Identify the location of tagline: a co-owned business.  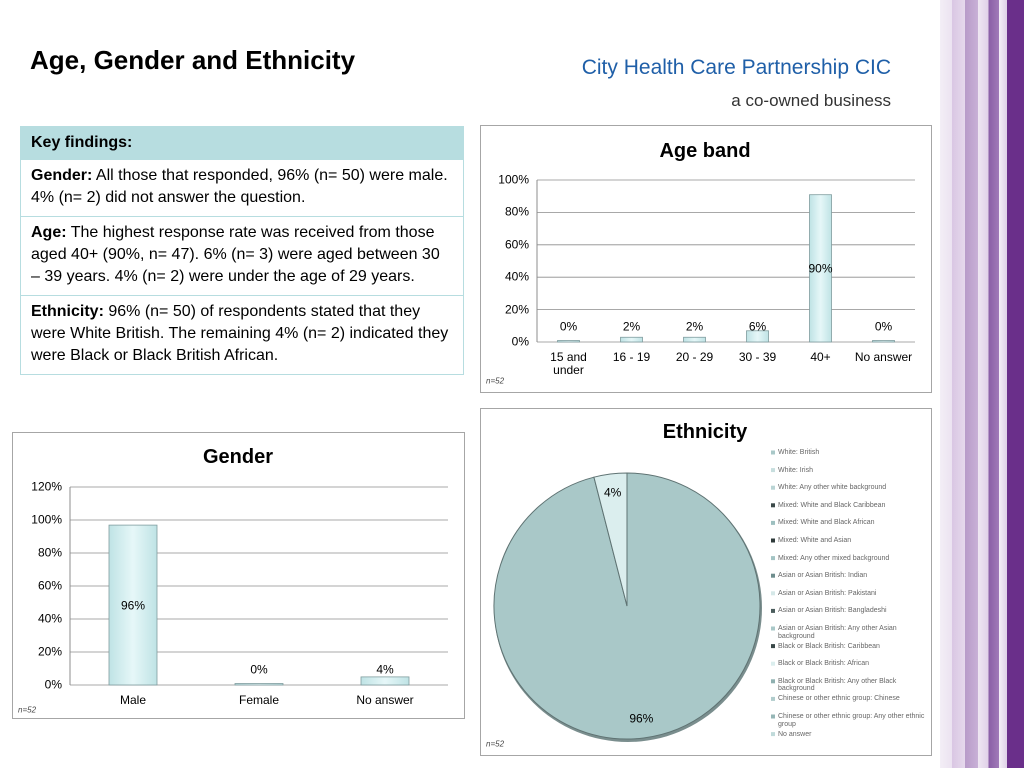
(811, 100).